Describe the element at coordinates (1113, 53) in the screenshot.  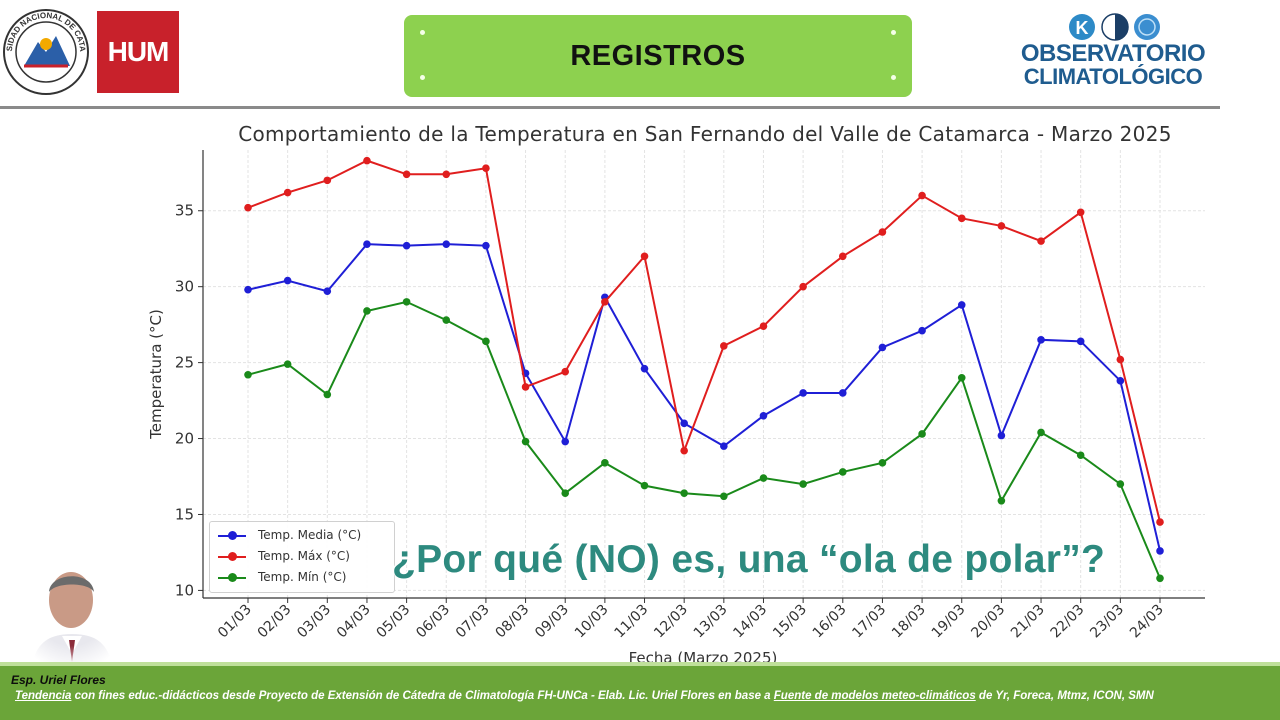
I see `observatory-line1: OBSERVATORIO` at that location.